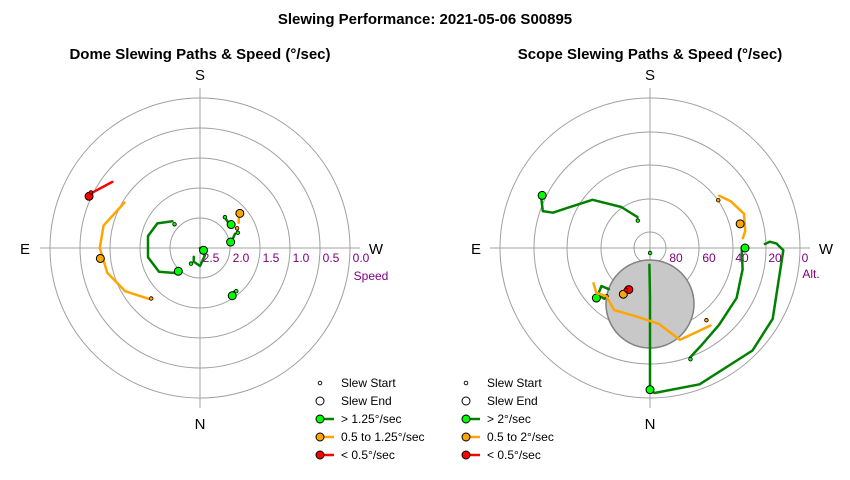 This screenshot has width=850, height=480. Describe the element at coordinates (805, 258) in the screenshot. I see `scope-altitude-tick: 0` at that location.